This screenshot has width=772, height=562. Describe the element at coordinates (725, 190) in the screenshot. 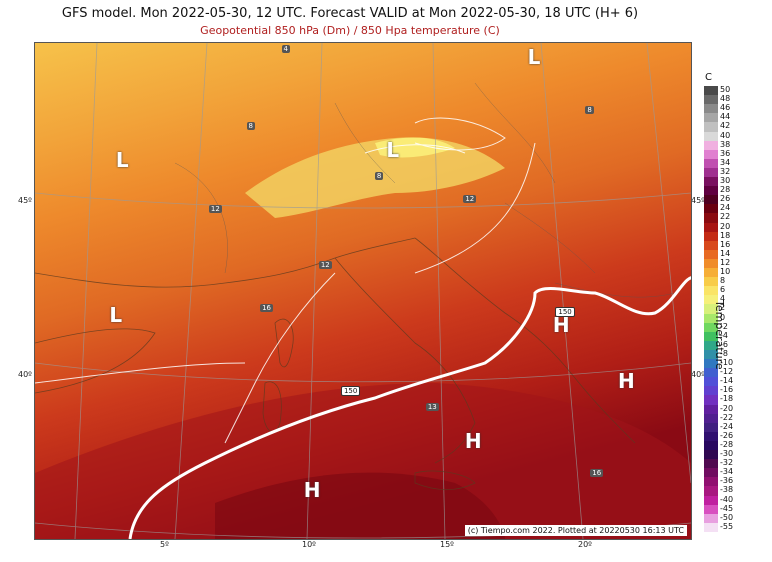

I see `legend-tick-label: 28` at that location.